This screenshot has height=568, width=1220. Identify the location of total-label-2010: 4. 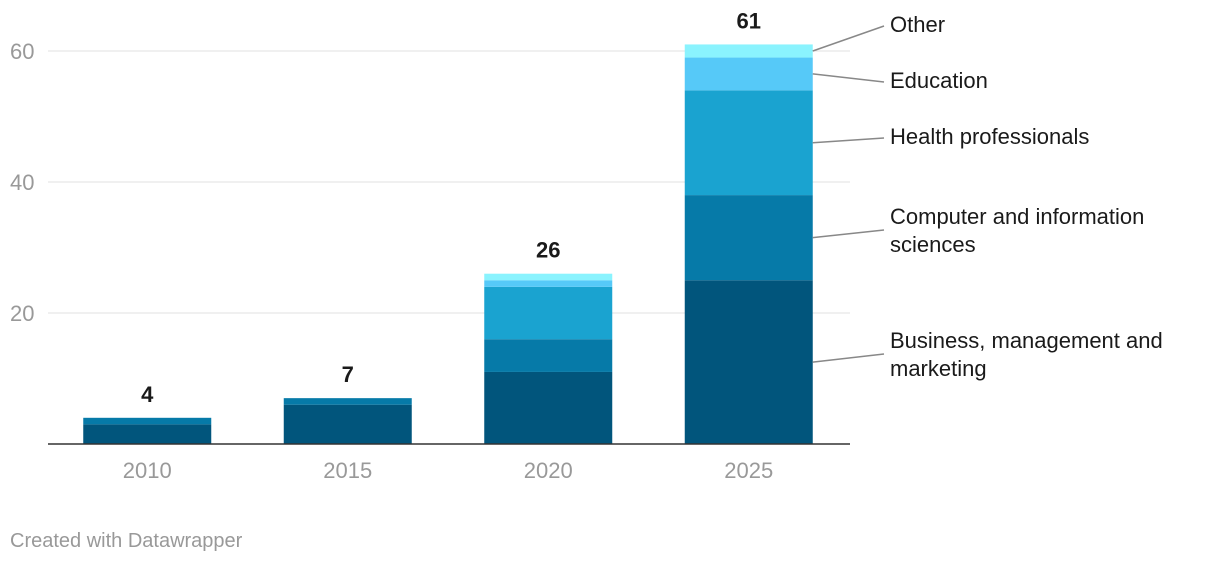
(147, 394).